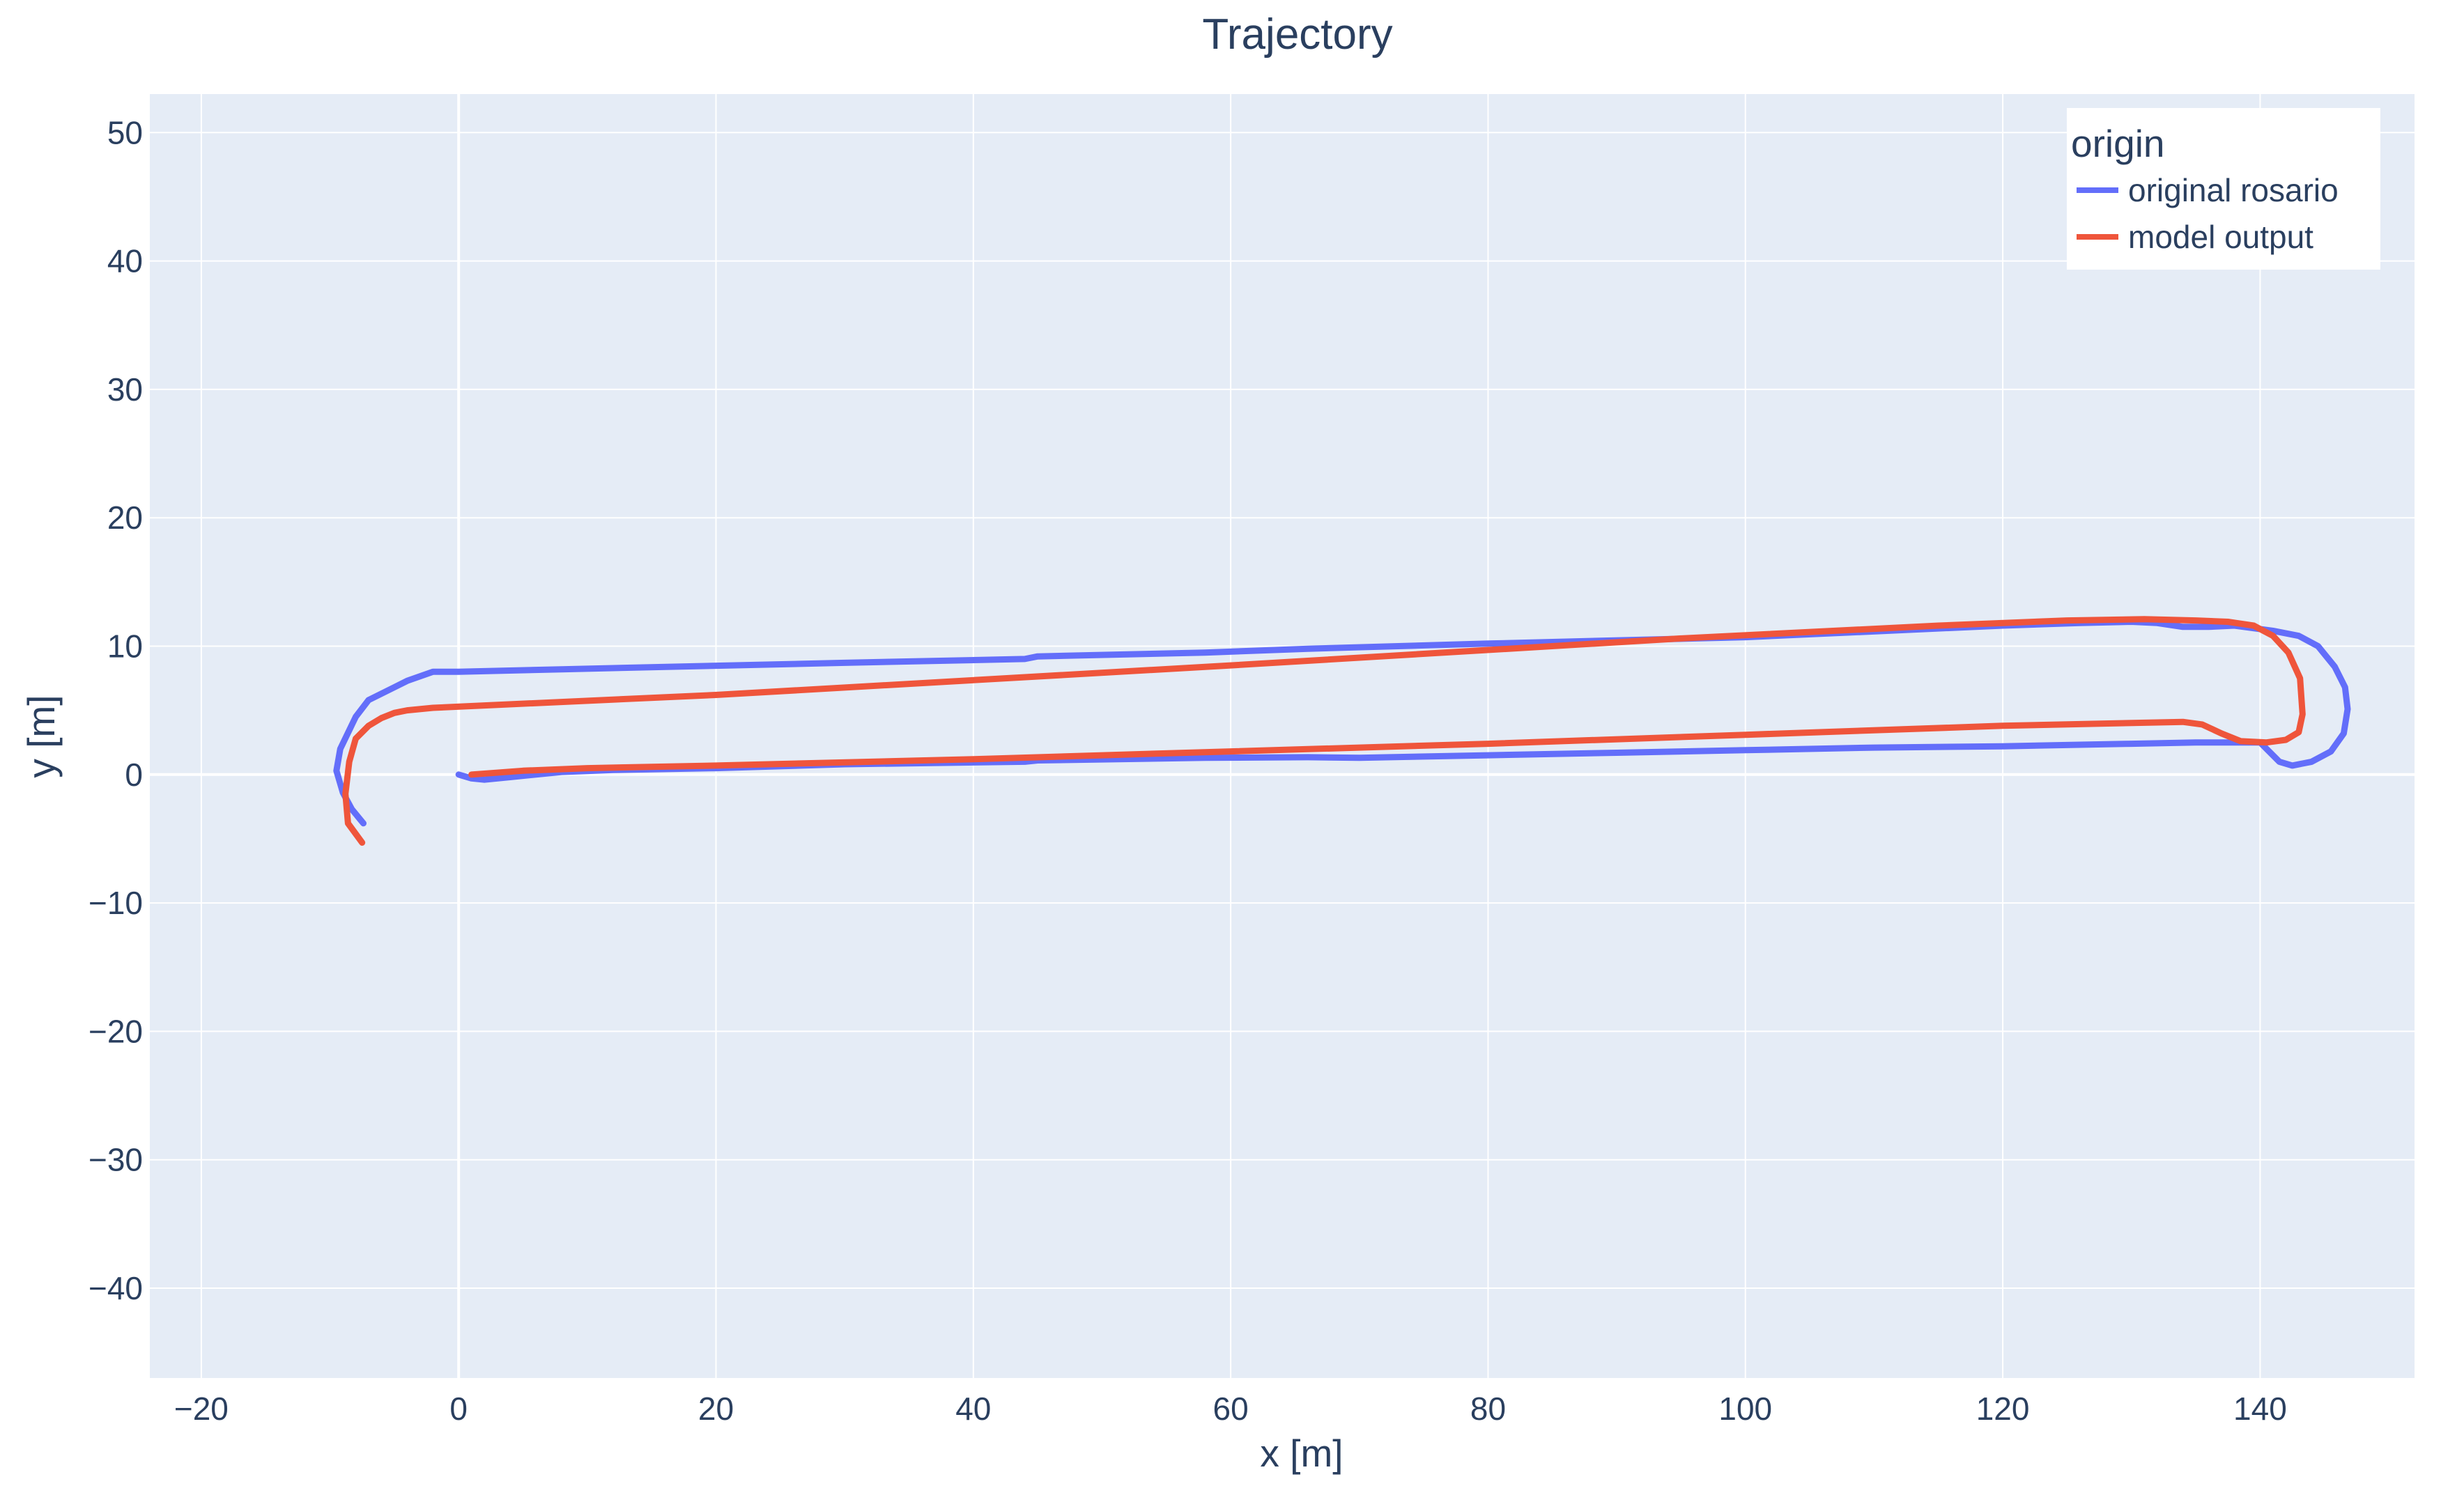 This screenshot has height=1486, width=2464. What do you see at coordinates (134, 775) in the screenshot?
I see `y-tick-label: 0` at bounding box center [134, 775].